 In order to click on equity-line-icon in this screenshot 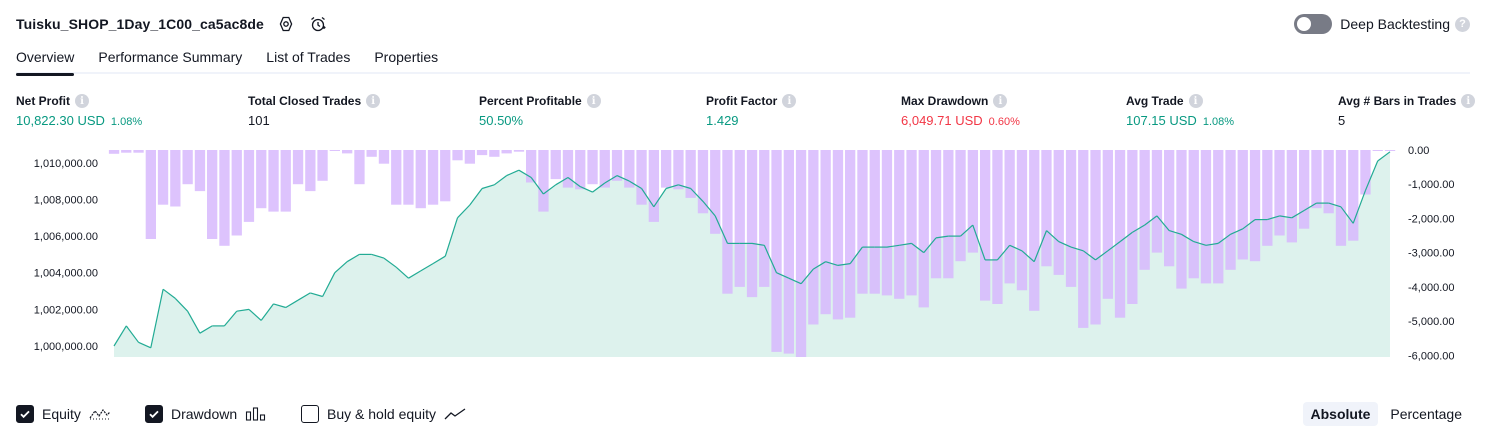, I will do `click(100, 414)`.